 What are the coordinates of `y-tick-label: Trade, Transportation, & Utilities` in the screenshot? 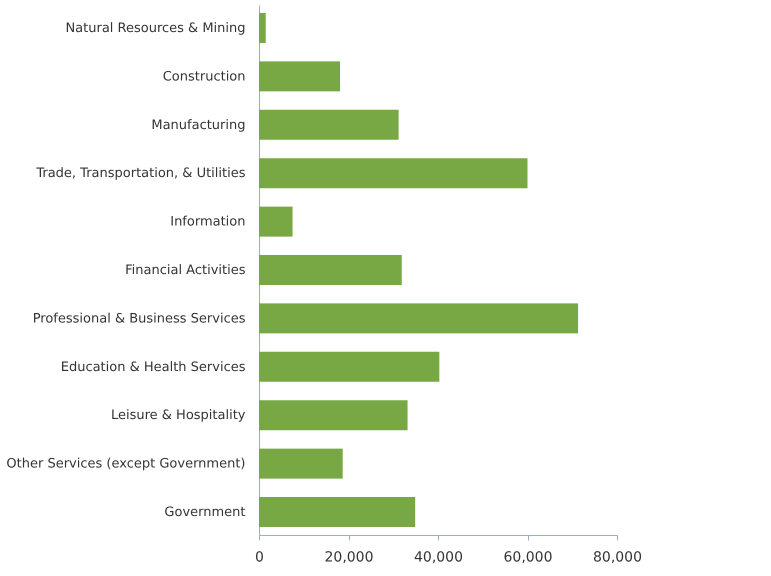 It's located at (140, 174).